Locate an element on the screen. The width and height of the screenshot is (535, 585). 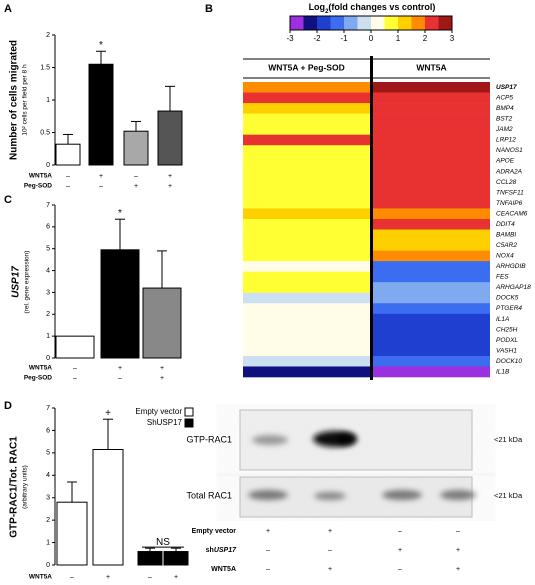
annotation: * is located at coordinates (101, 45).